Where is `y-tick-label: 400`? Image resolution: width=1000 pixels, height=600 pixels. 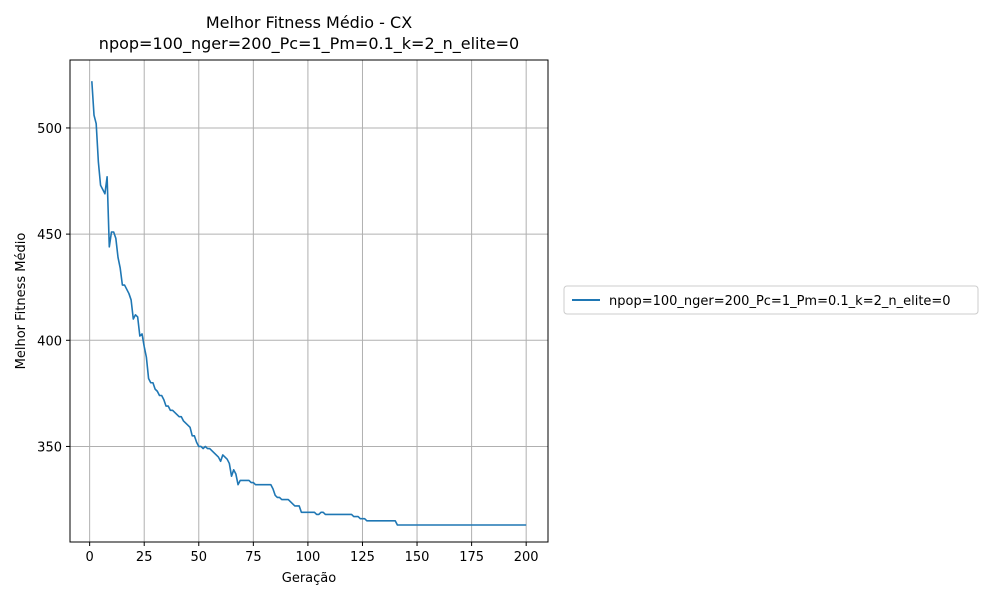
y-tick-label: 400 is located at coordinates (49, 341).